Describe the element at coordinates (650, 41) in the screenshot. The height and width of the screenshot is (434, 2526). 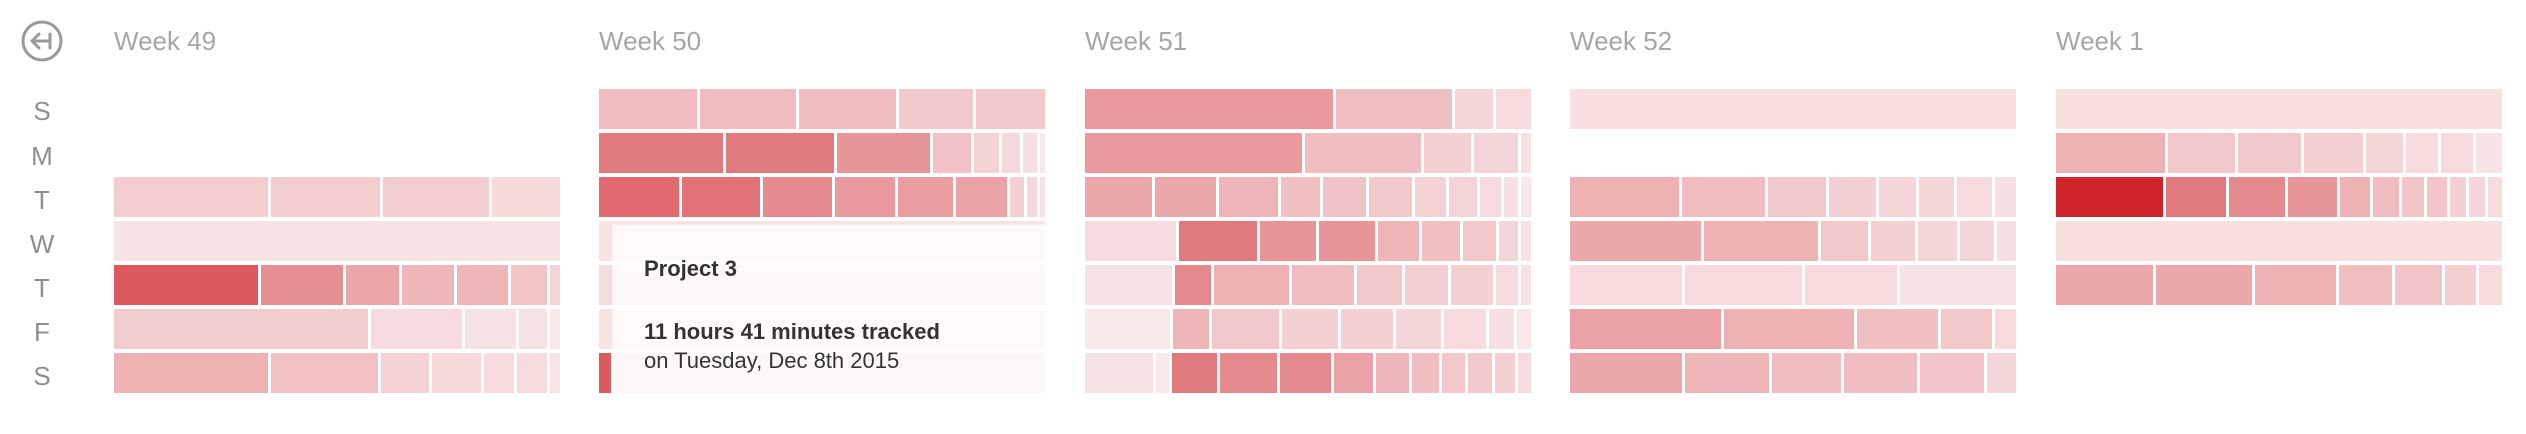
I see `week-title: Week 50` at that location.